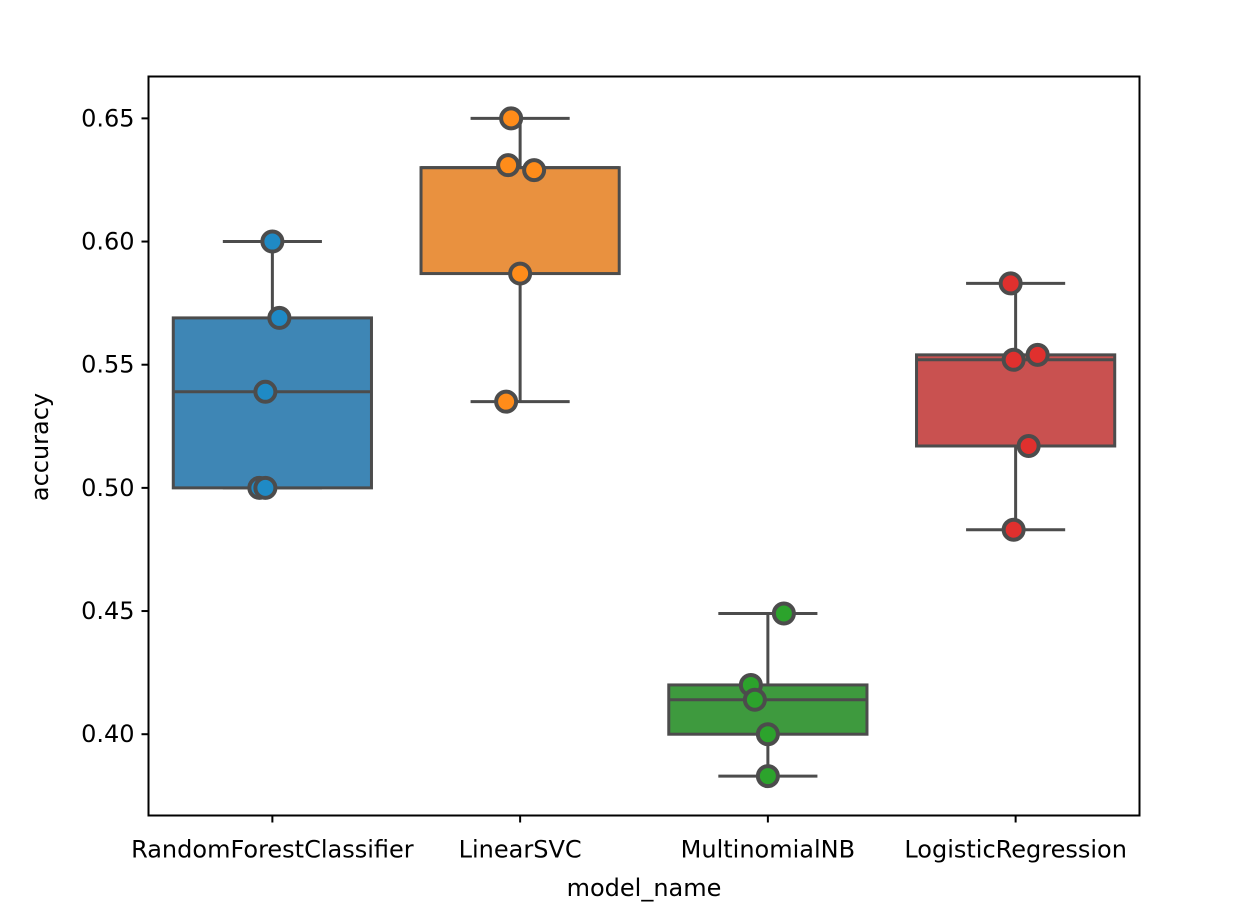 The height and width of the screenshot is (924, 1238). What do you see at coordinates (115, 426) in the screenshot?
I see `y-axis: 0.40 0.45 0.50 0.55 0.60 0.65` at bounding box center [115, 426].